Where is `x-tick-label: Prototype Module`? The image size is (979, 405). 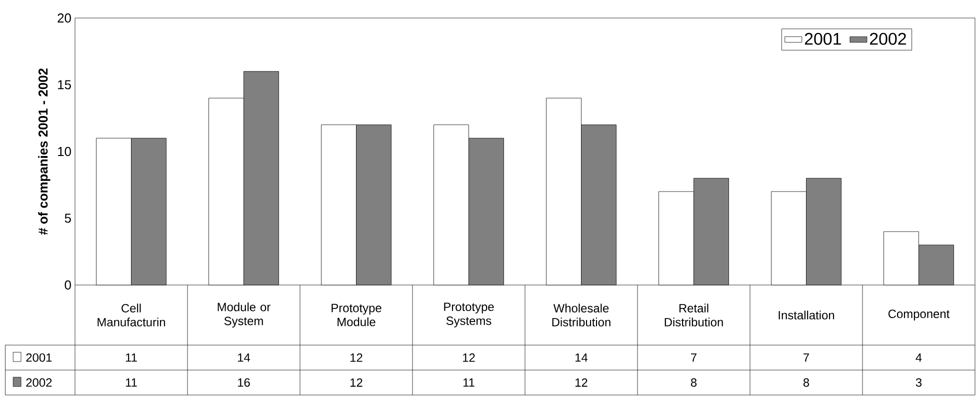
x-tick-label: Prototype Module is located at coordinates (357, 315).